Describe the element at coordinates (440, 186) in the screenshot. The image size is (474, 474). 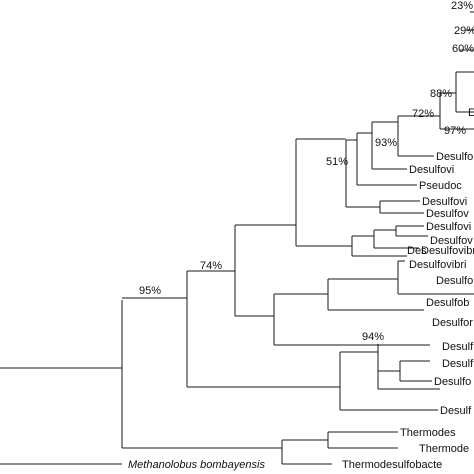
I see `taxon-label: Pseudoc` at that location.